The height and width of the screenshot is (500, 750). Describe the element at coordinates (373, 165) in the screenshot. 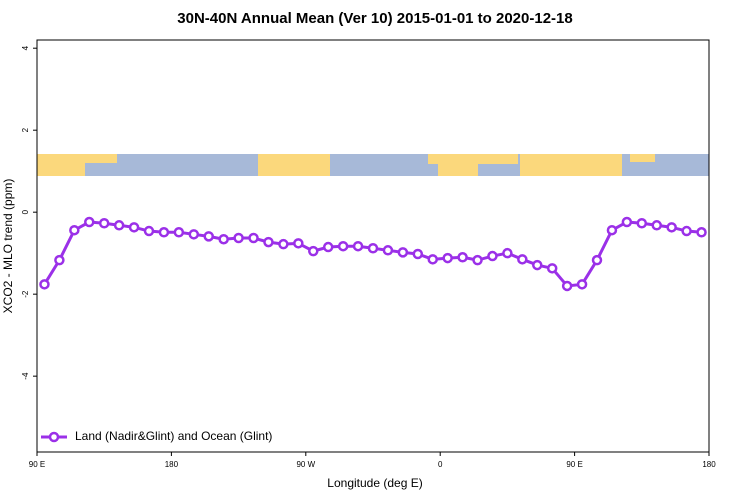

I see `map-strip` at that location.